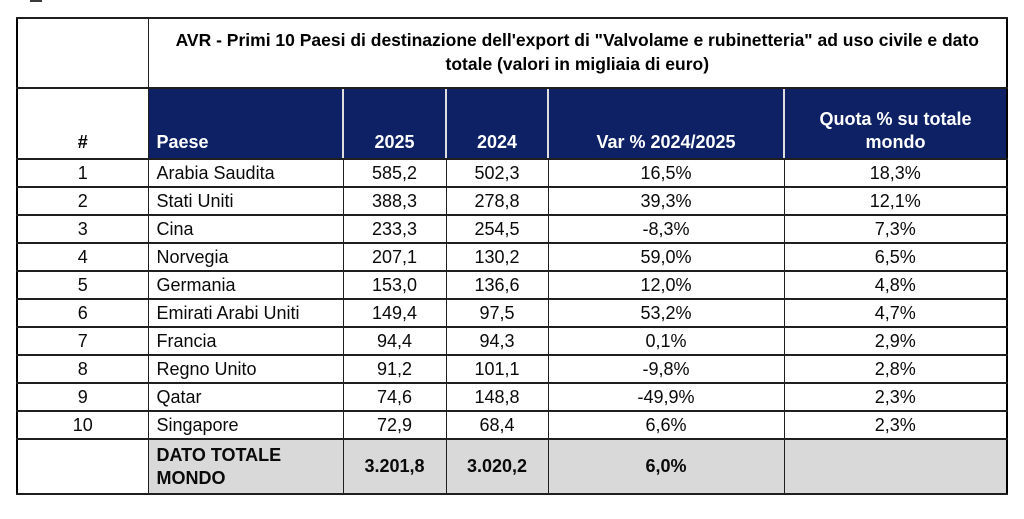  I want to click on rank-cell: 6, so click(82, 313).